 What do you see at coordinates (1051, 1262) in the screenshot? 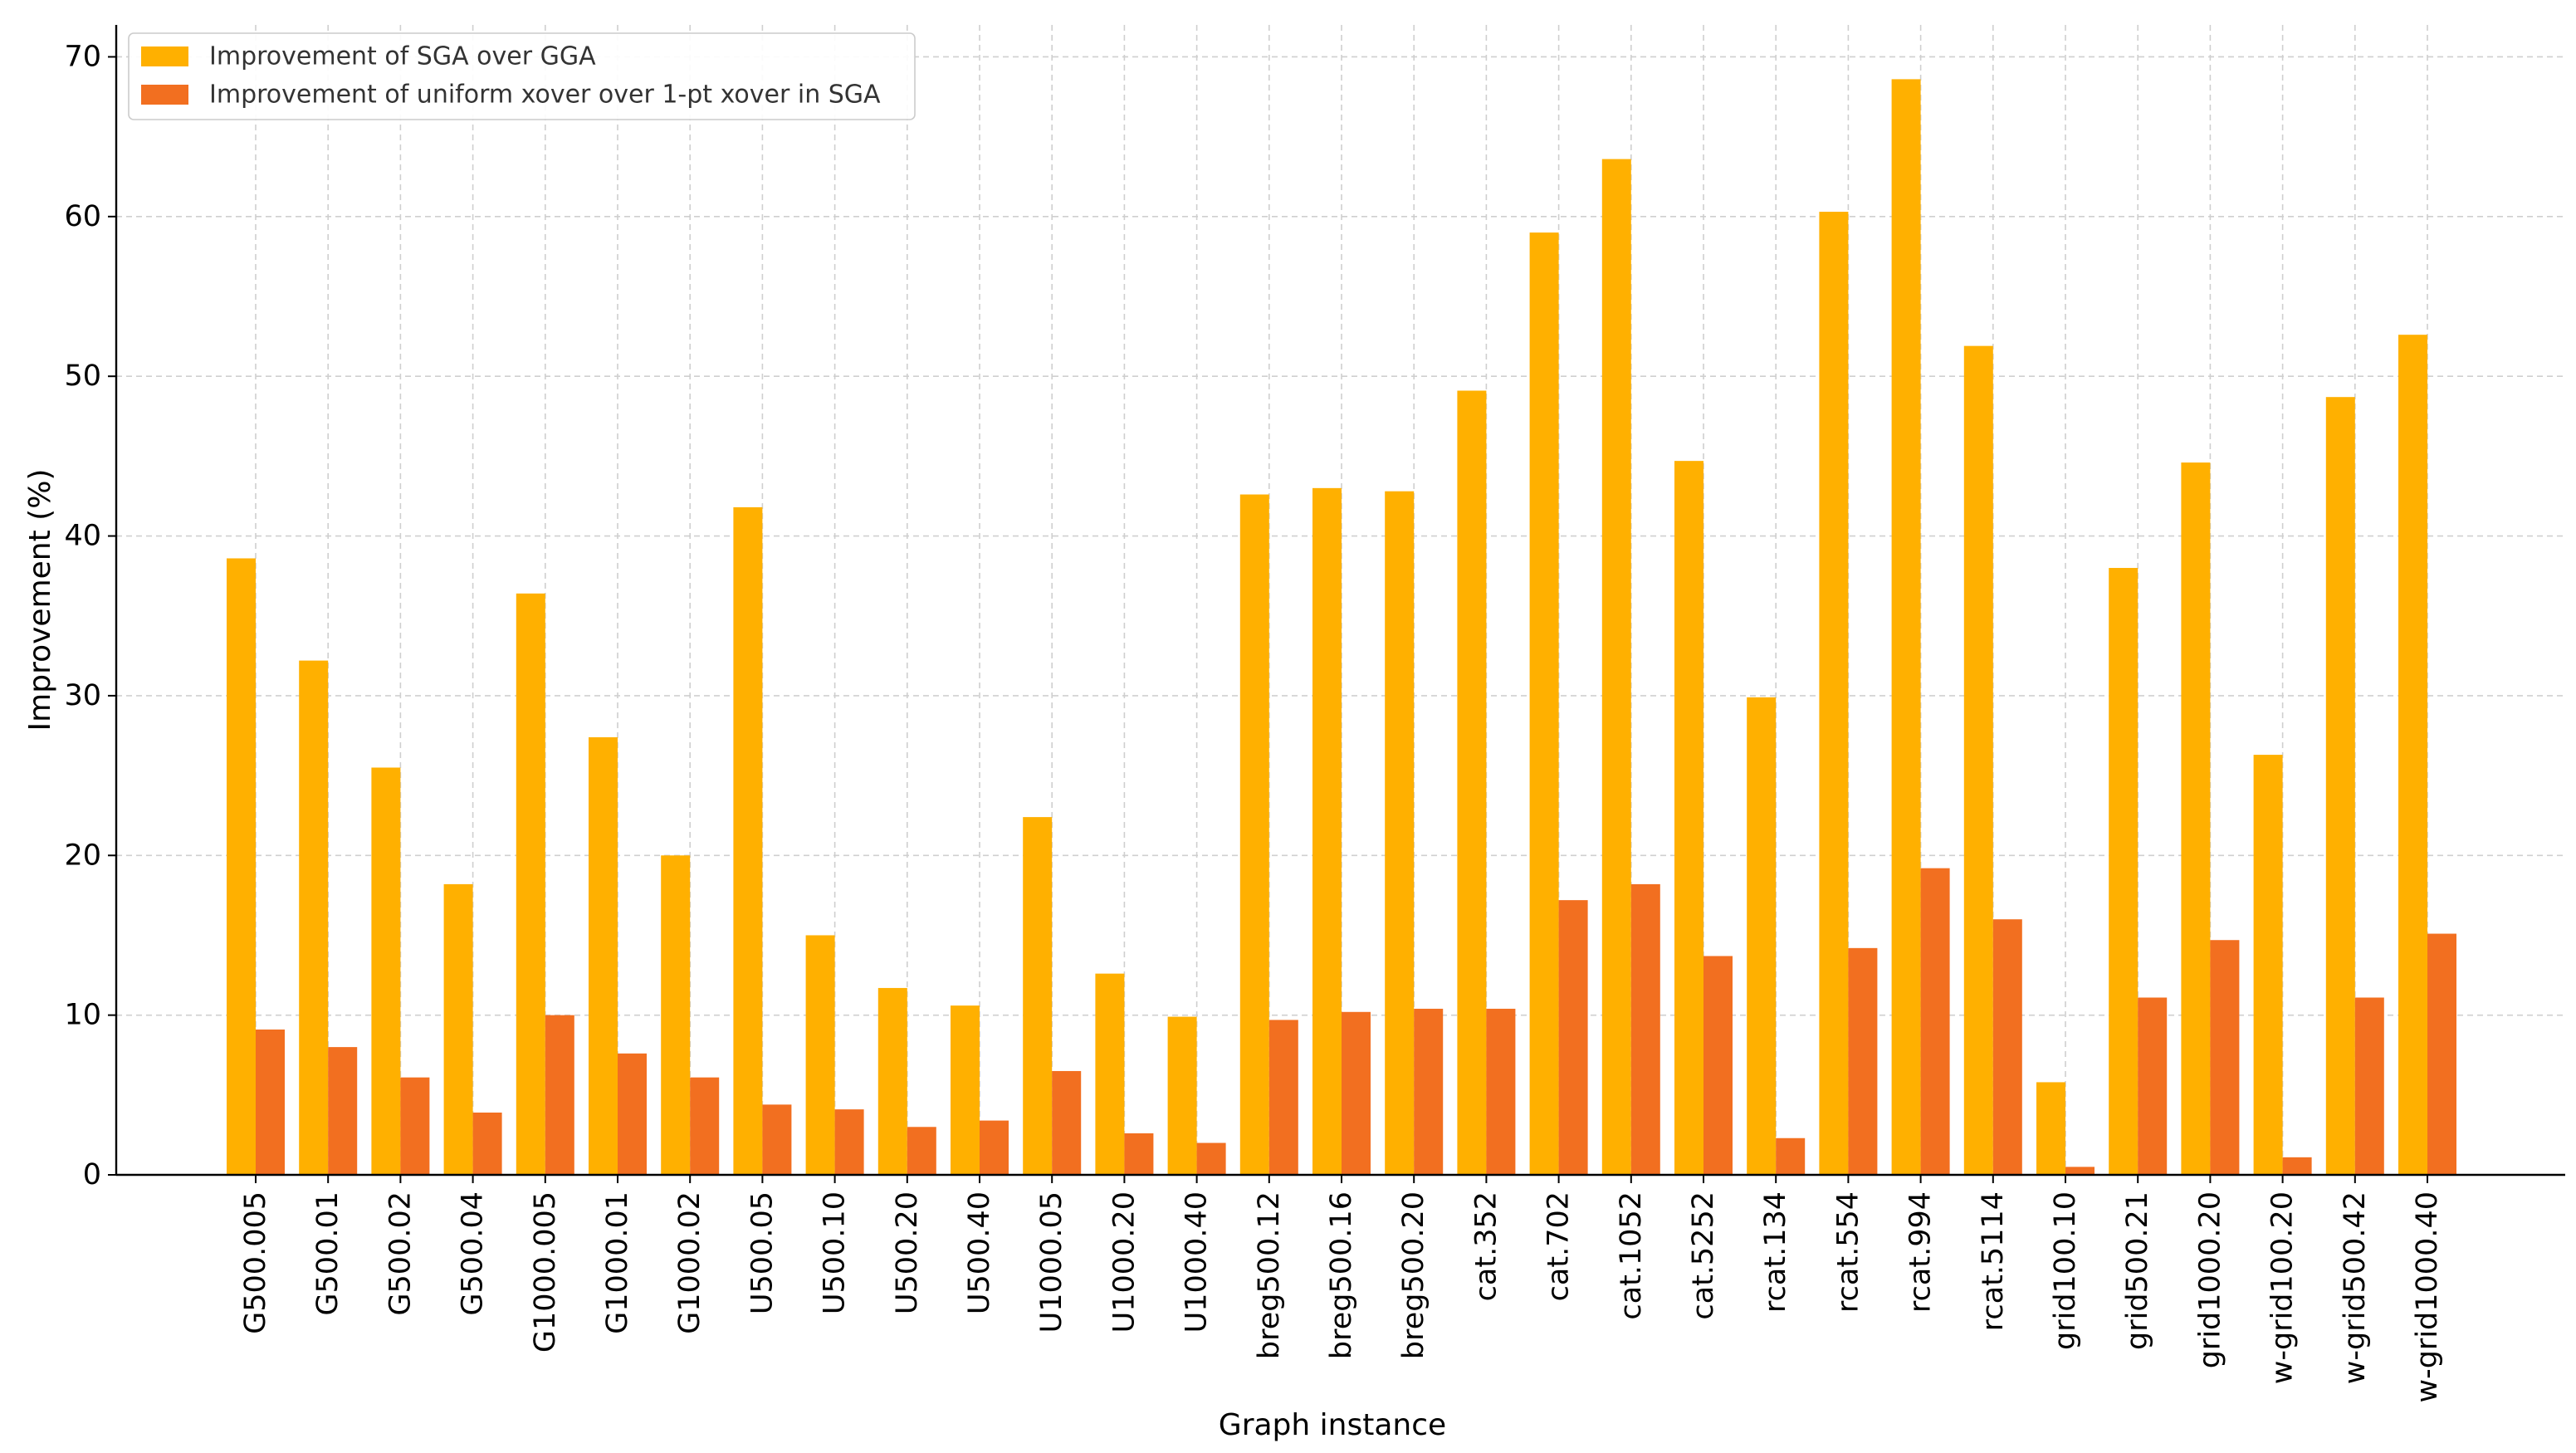
I see `x-tick-label: U1000.05` at bounding box center [1051, 1262].